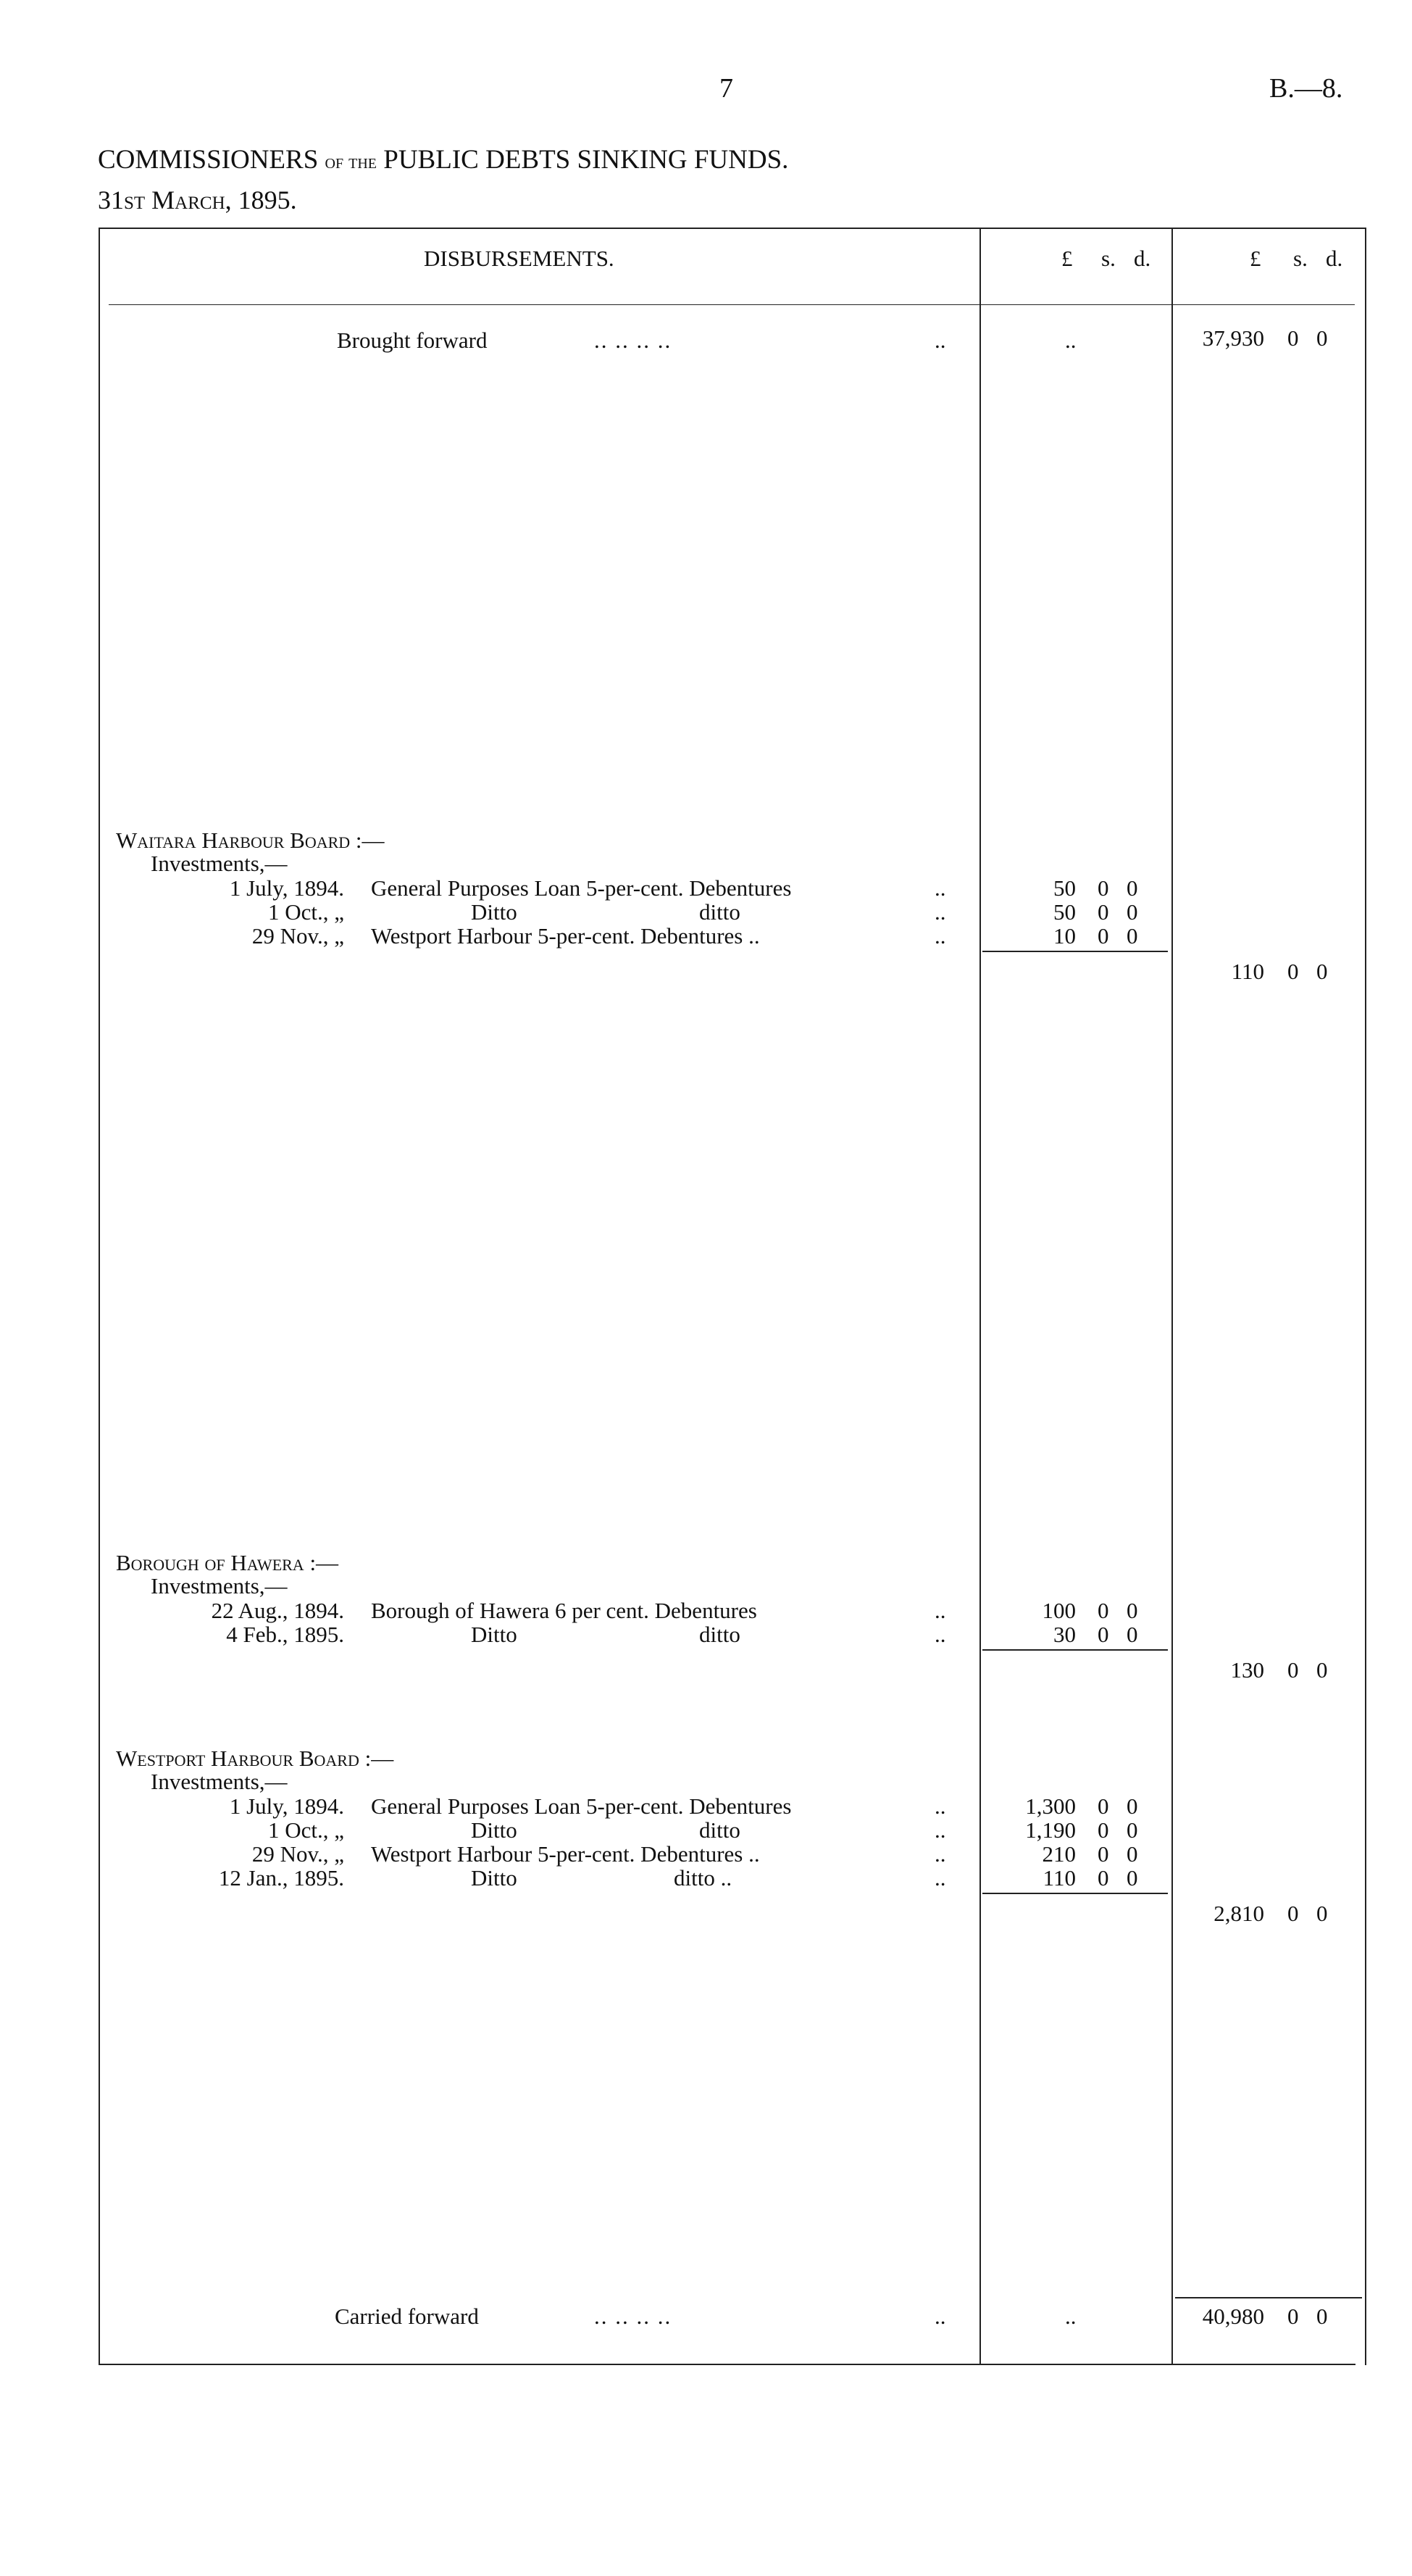 The image size is (1412, 2576). What do you see at coordinates (1233, 2316) in the screenshot?
I see `carried-forward-total-pounds: 40,980` at bounding box center [1233, 2316].